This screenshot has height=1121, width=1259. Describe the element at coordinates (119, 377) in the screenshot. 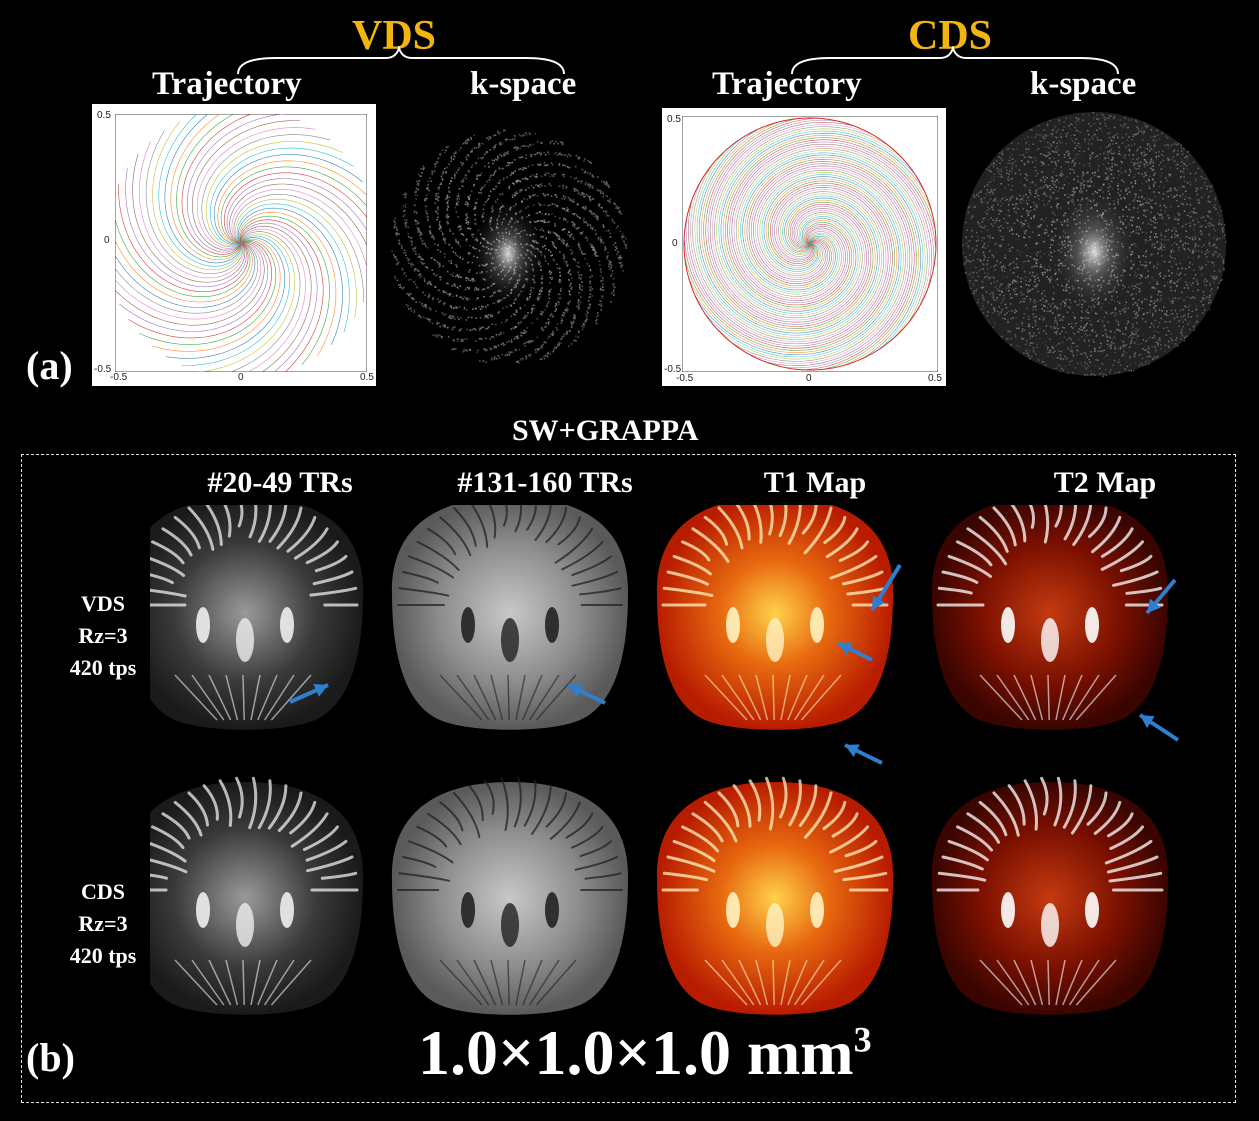

I see `vds-x-left: -0.5` at that location.